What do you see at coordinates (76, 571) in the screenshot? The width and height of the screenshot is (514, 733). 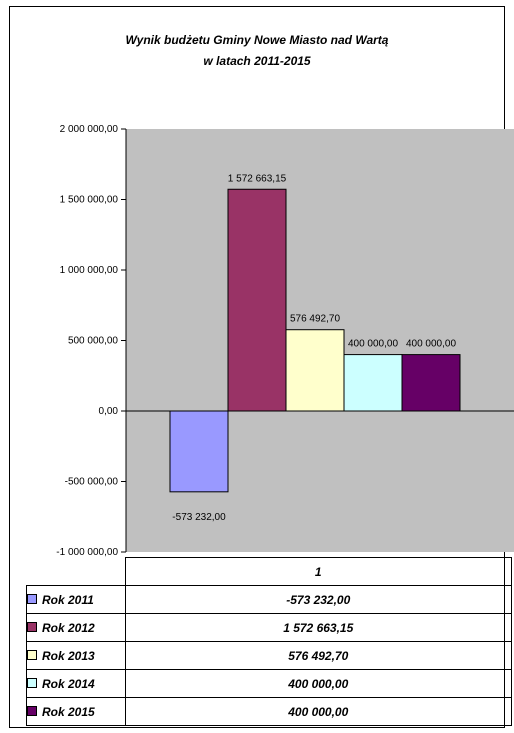 I see `table-corner` at bounding box center [76, 571].